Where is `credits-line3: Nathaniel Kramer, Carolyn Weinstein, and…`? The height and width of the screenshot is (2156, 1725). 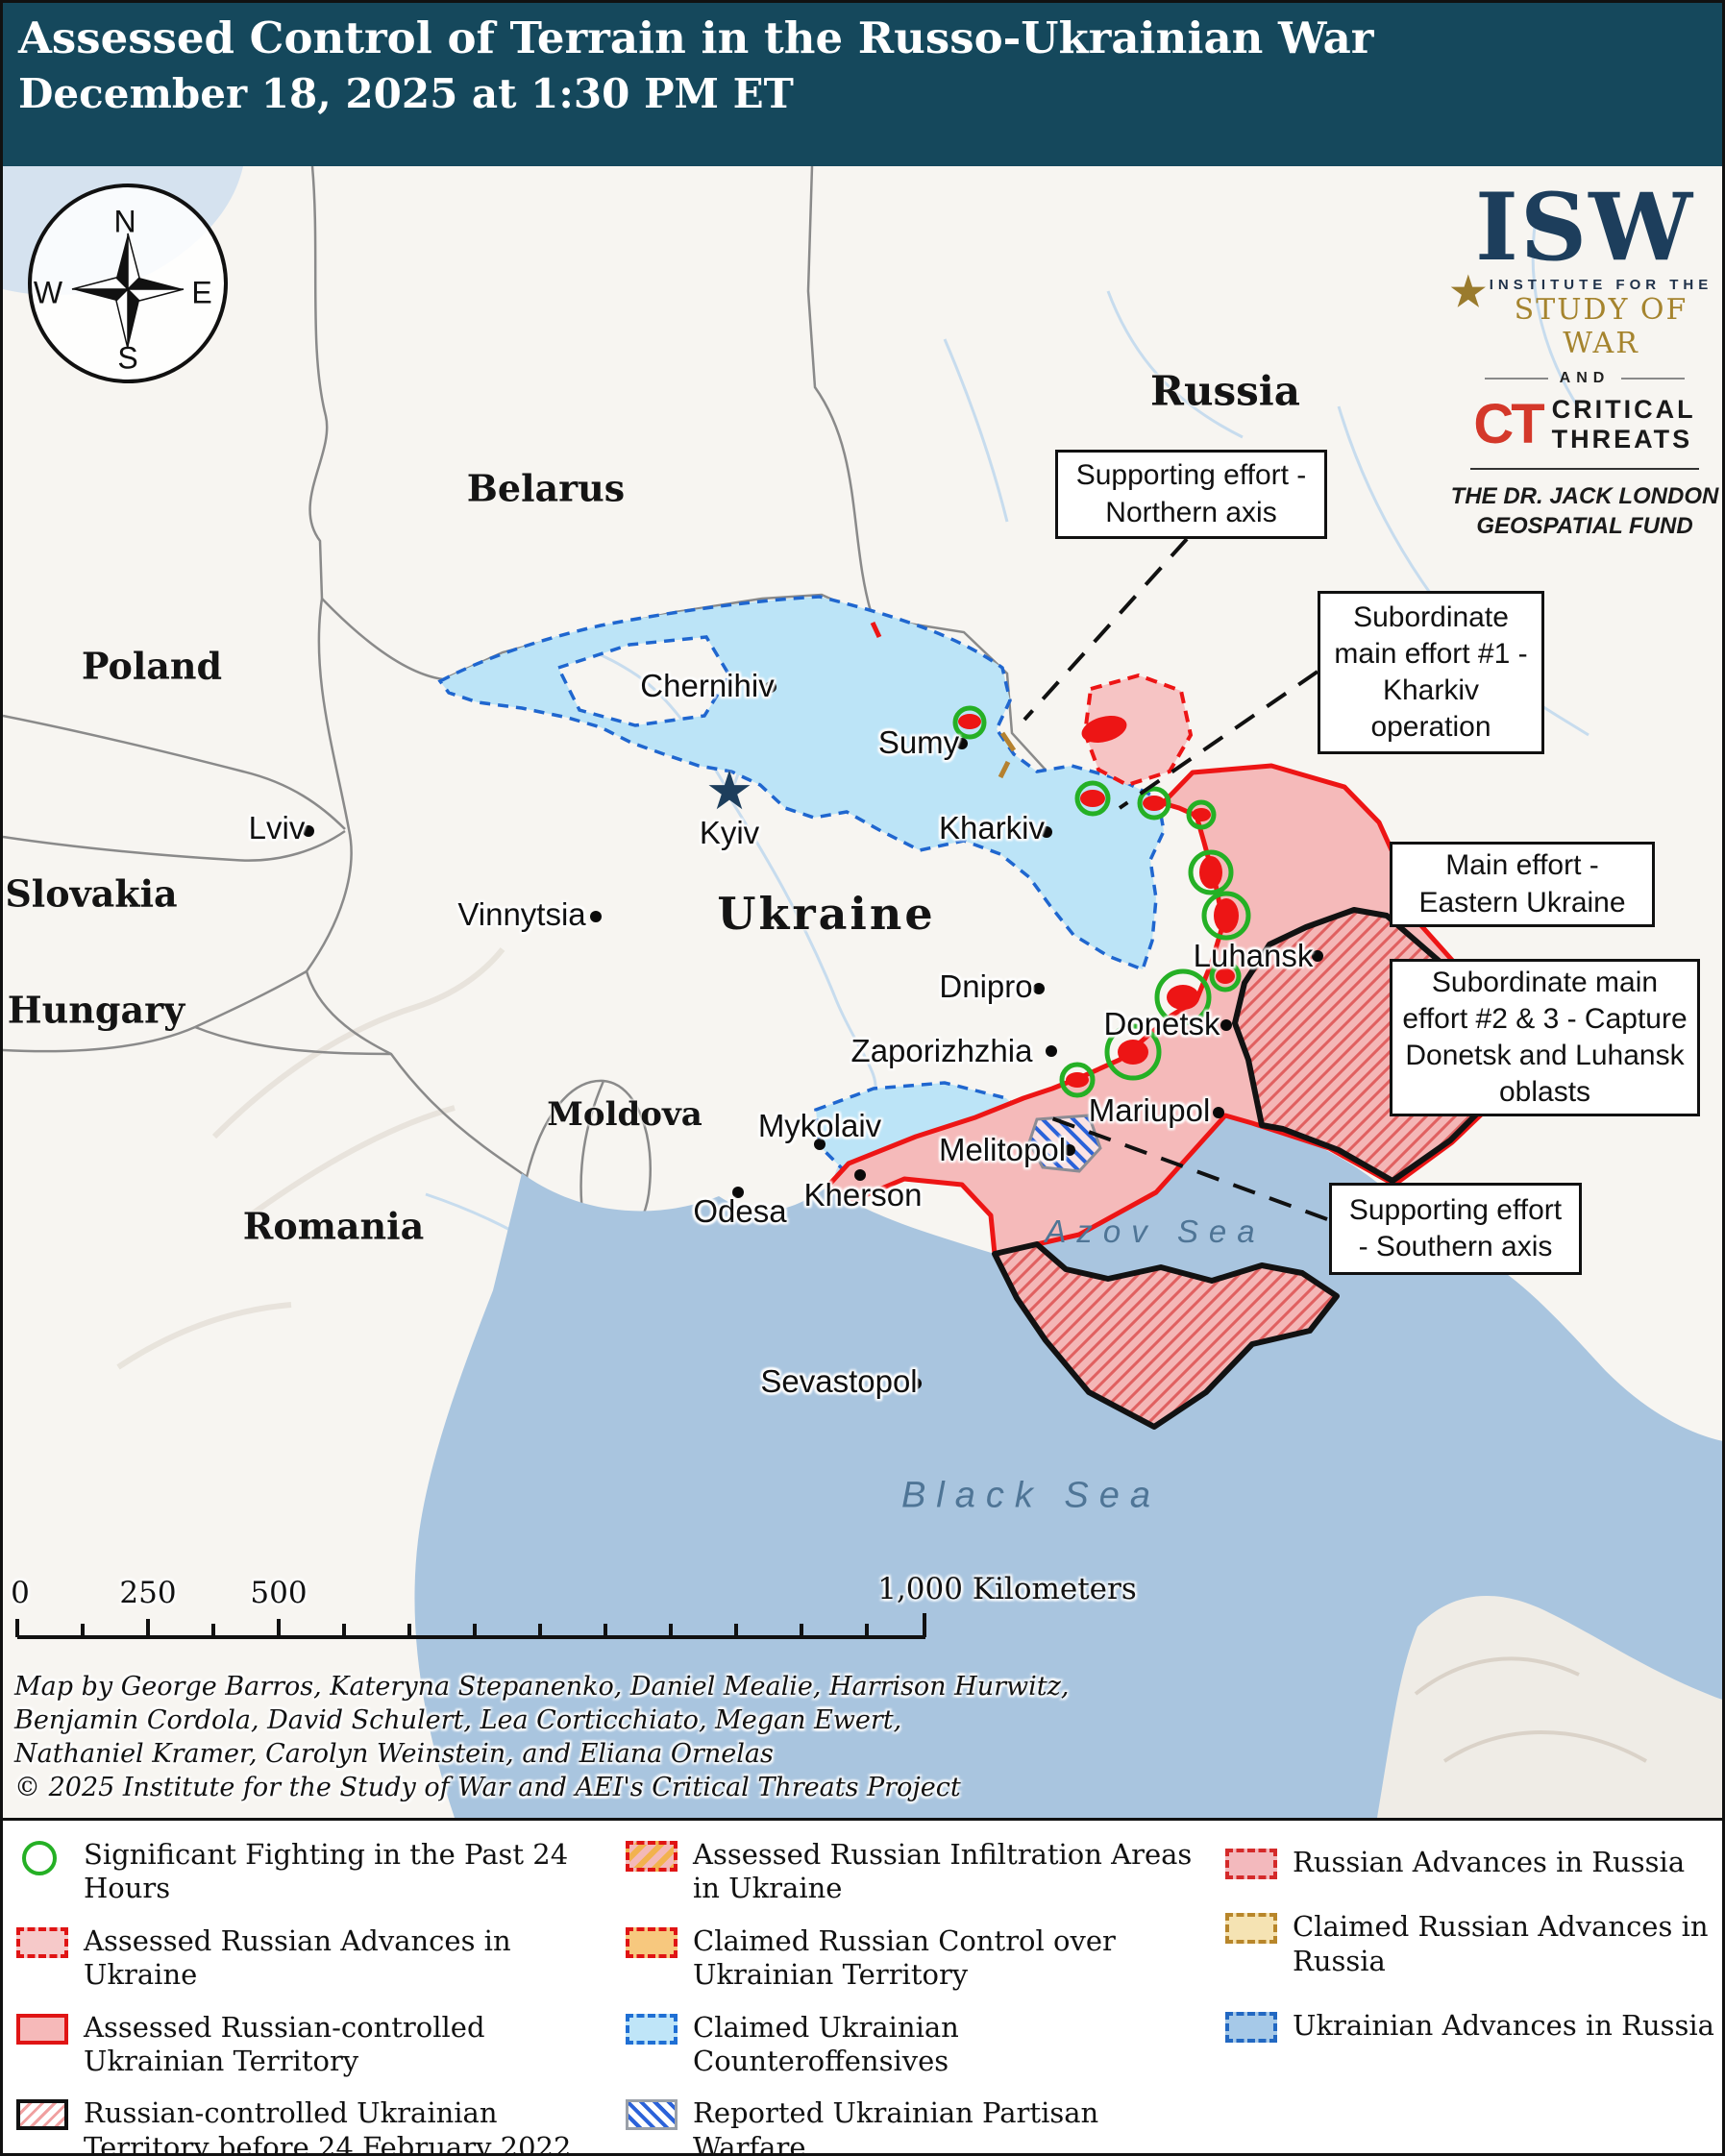
credits-line3: Nathaniel Kramer, Carolyn Weinstein, and… is located at coordinates (394, 1754).